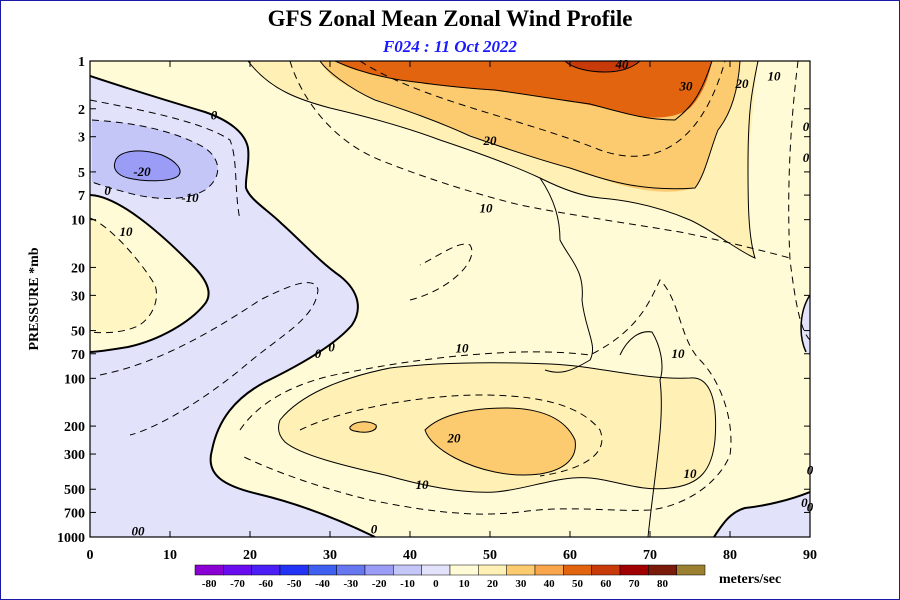 The height and width of the screenshot is (600, 900). What do you see at coordinates (730, 555) in the screenshot?
I see `x-tick-label: 80` at bounding box center [730, 555].